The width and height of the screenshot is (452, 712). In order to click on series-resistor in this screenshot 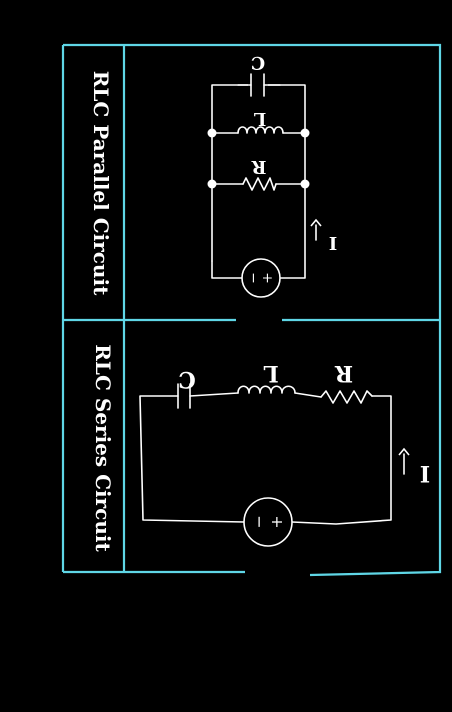, I will do `click(346, 397)`.